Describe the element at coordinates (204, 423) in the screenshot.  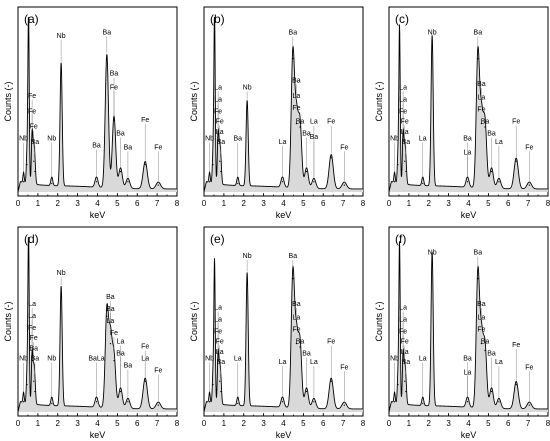
I see `x-tick-label: 0` at that location.